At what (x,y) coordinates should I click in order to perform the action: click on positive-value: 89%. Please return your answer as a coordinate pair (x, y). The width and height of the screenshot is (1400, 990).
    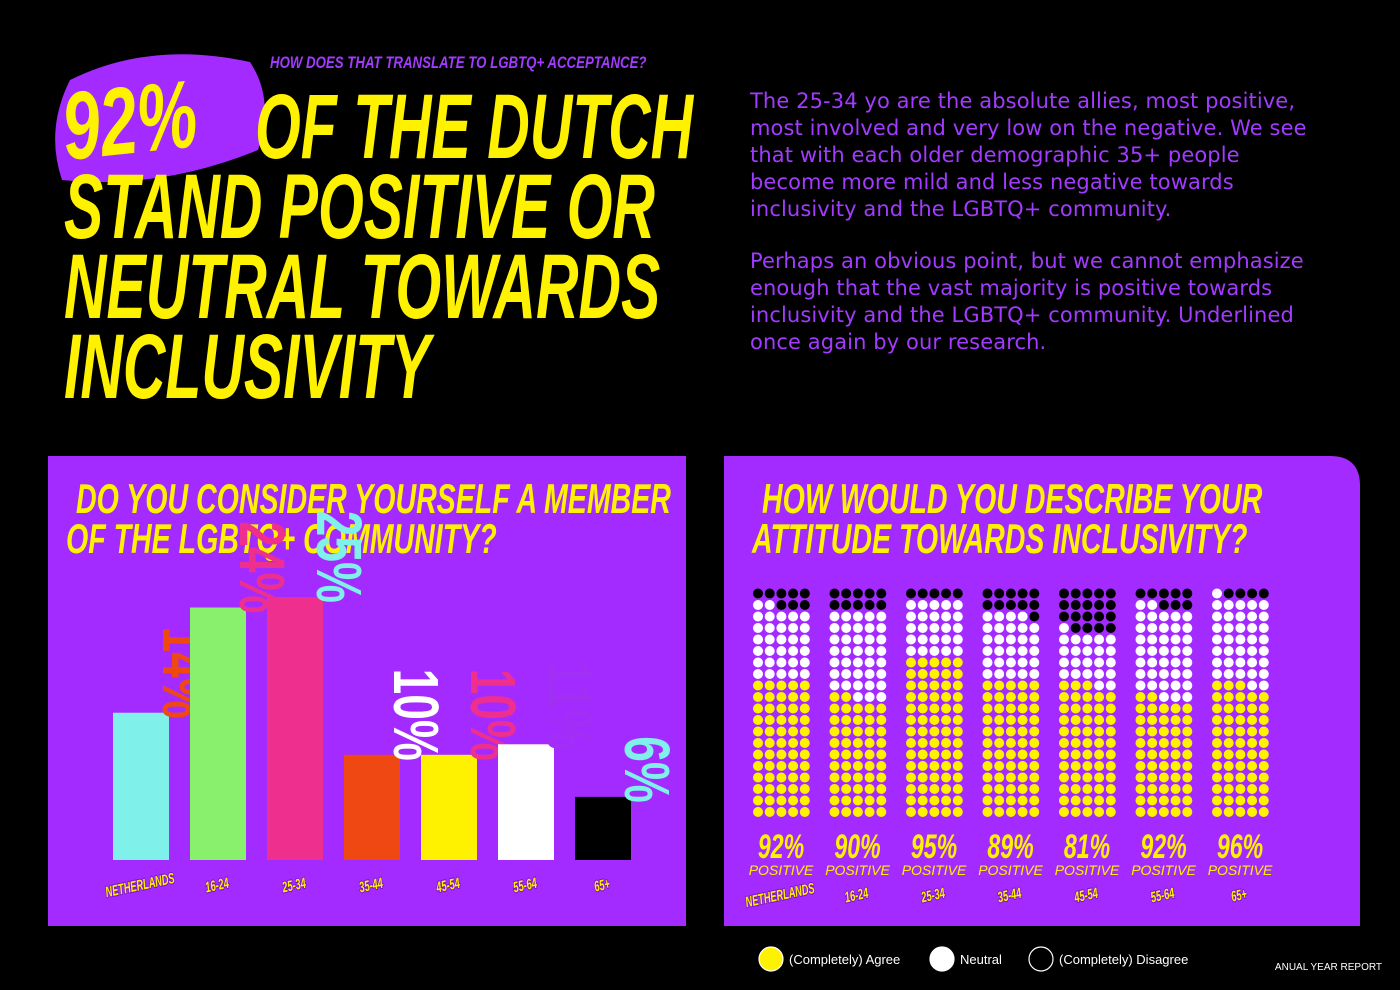
    Looking at the image, I should click on (1010, 847).